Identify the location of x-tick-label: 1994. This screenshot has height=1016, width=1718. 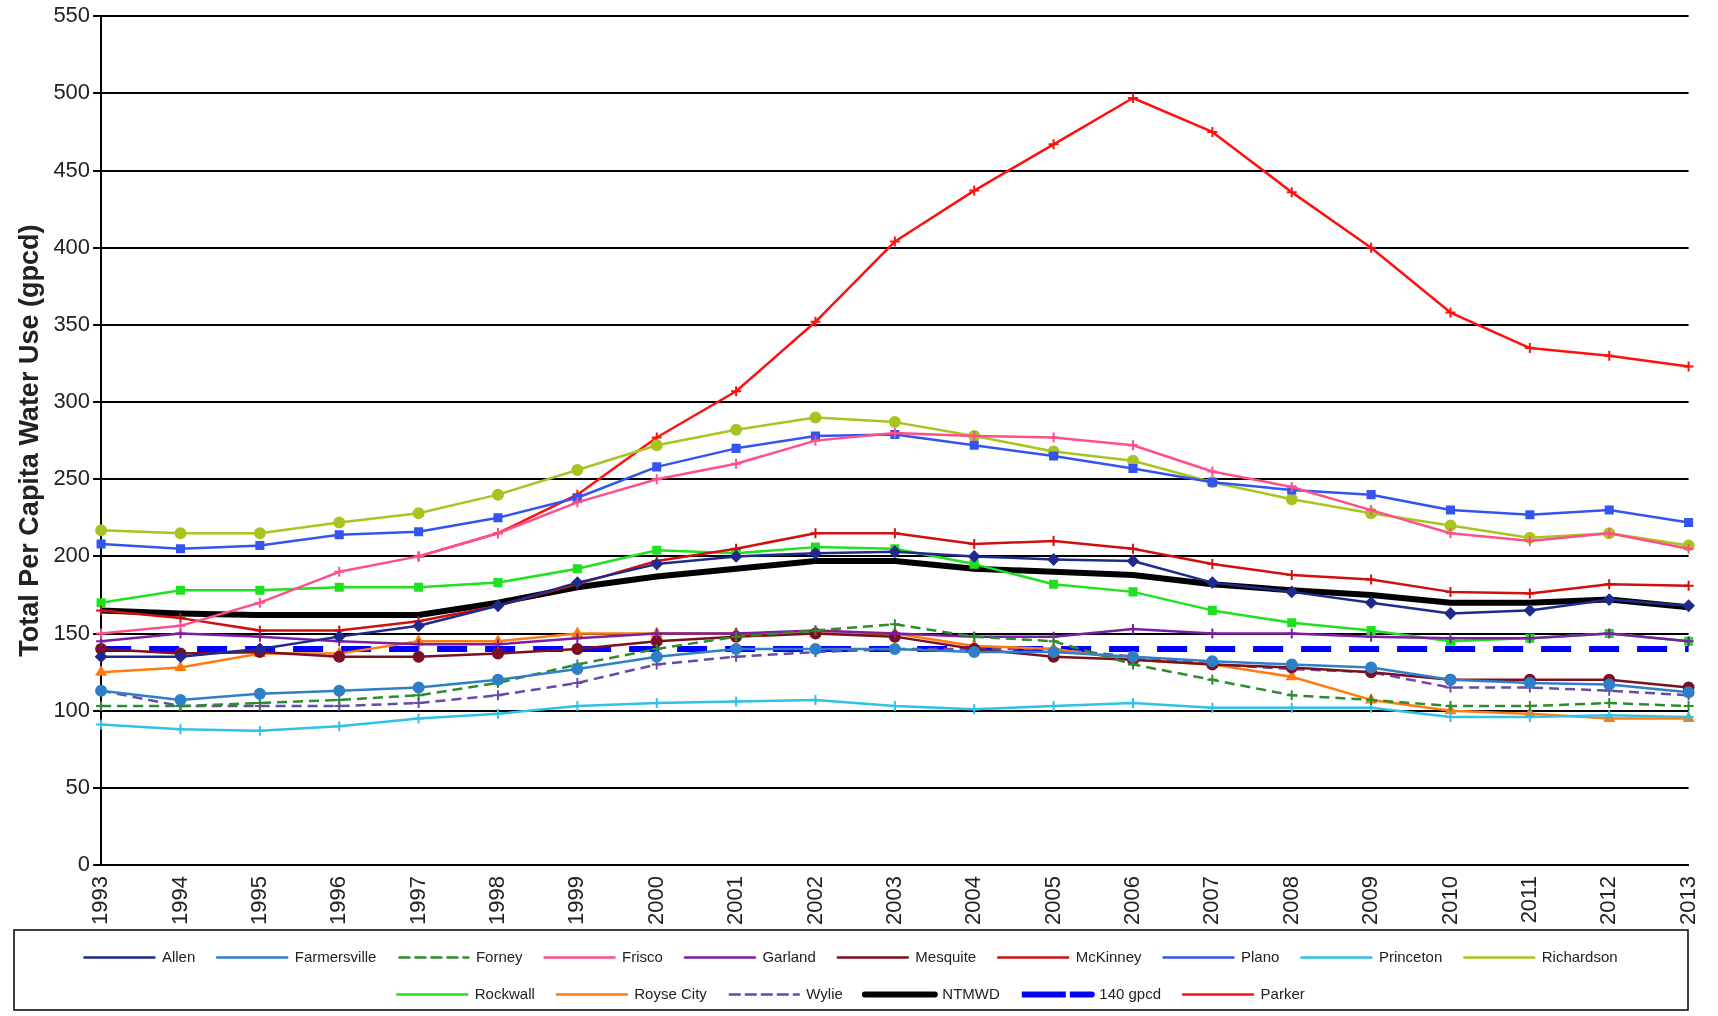
(179, 901).